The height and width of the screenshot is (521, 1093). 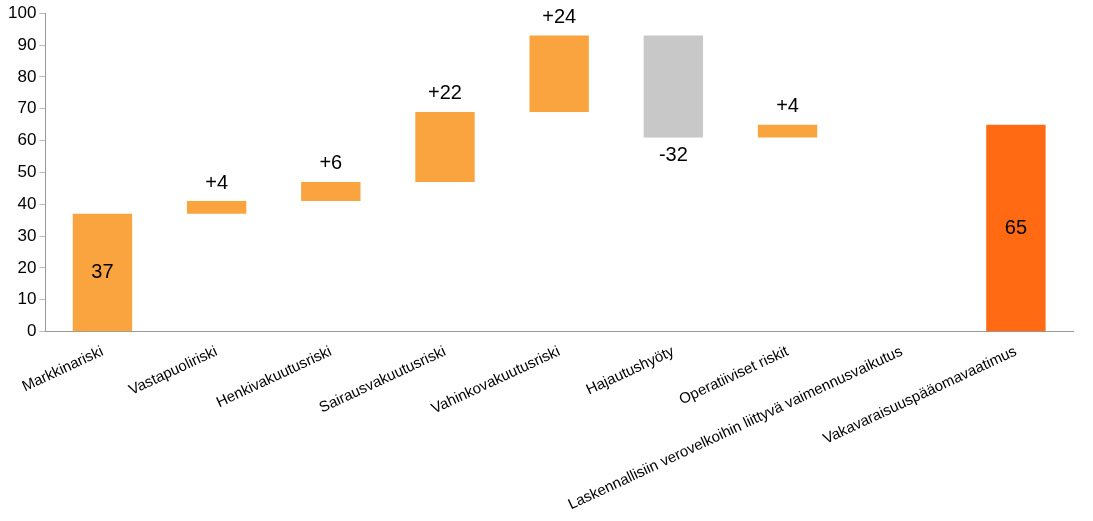 What do you see at coordinates (27, 172) in the screenshot?
I see `y-tick-label: 50` at bounding box center [27, 172].